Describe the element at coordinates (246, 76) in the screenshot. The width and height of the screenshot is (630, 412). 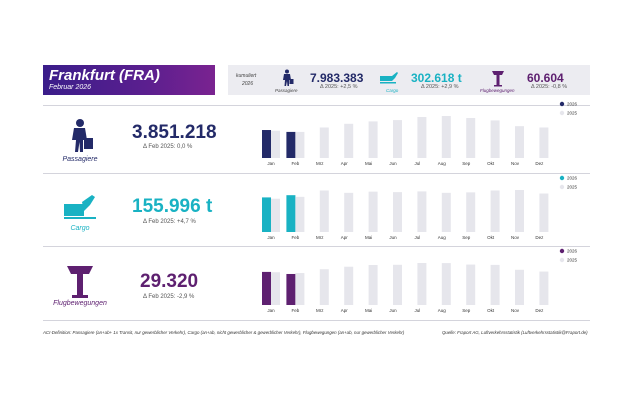
I see `cumulative-label: kumuliert` at that location.